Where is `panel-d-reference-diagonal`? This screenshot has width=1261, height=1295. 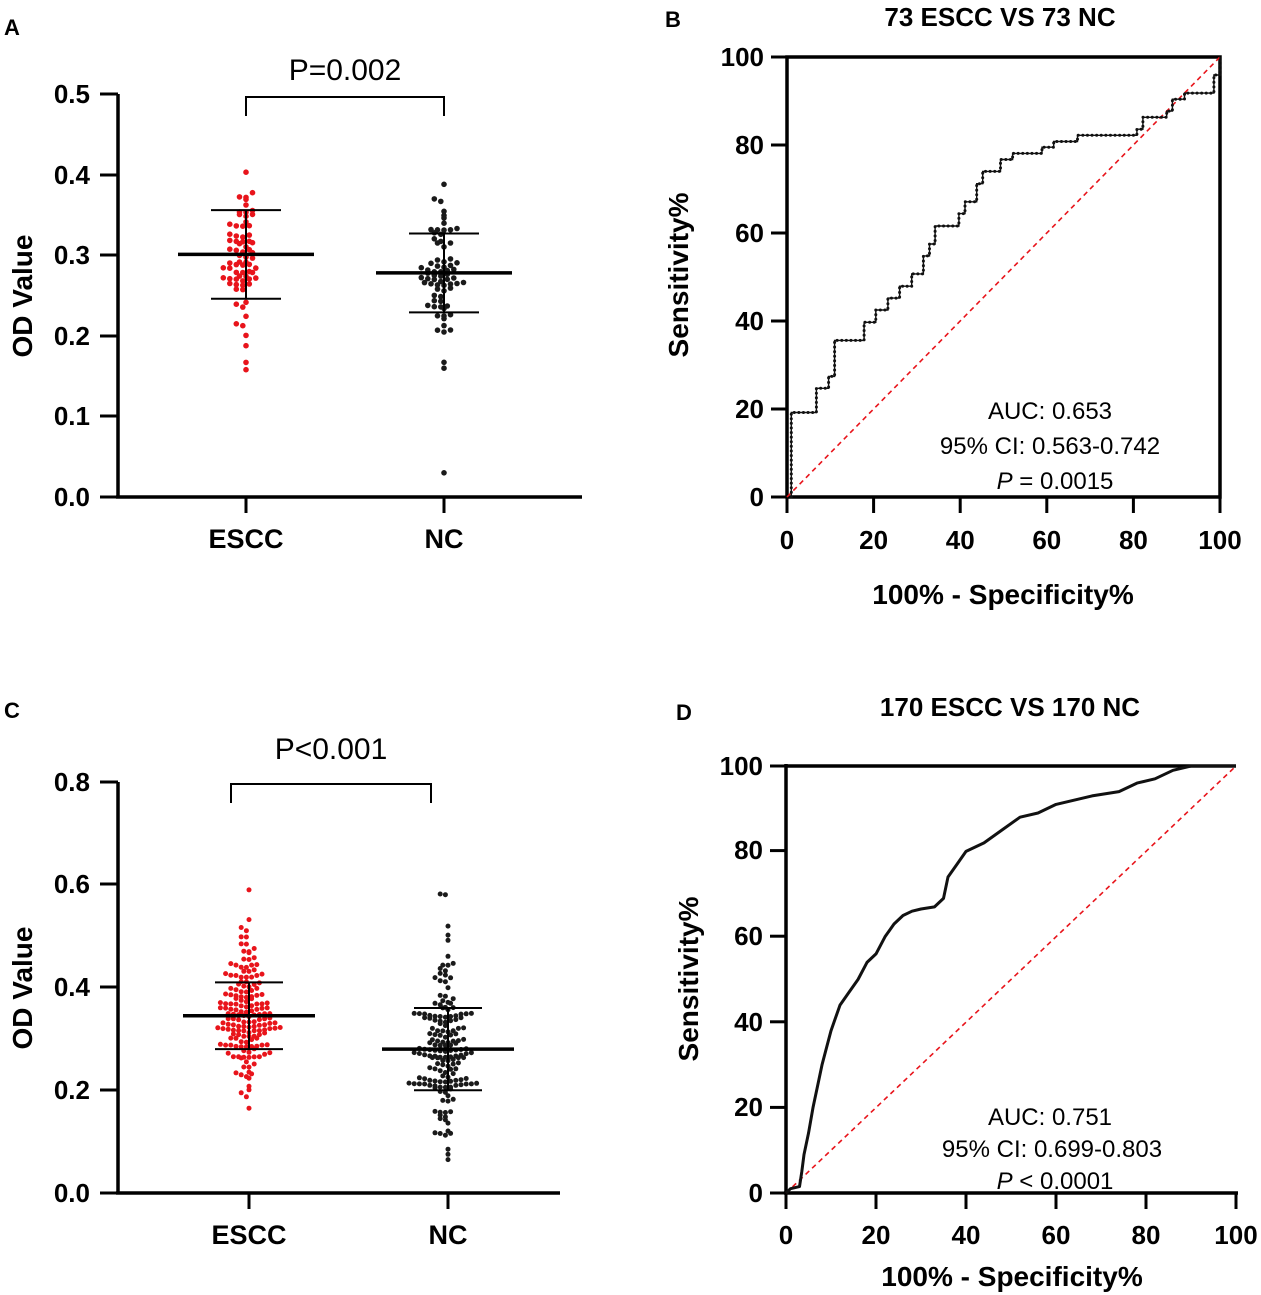 panel-d-reference-diagonal is located at coordinates (1011, 979).